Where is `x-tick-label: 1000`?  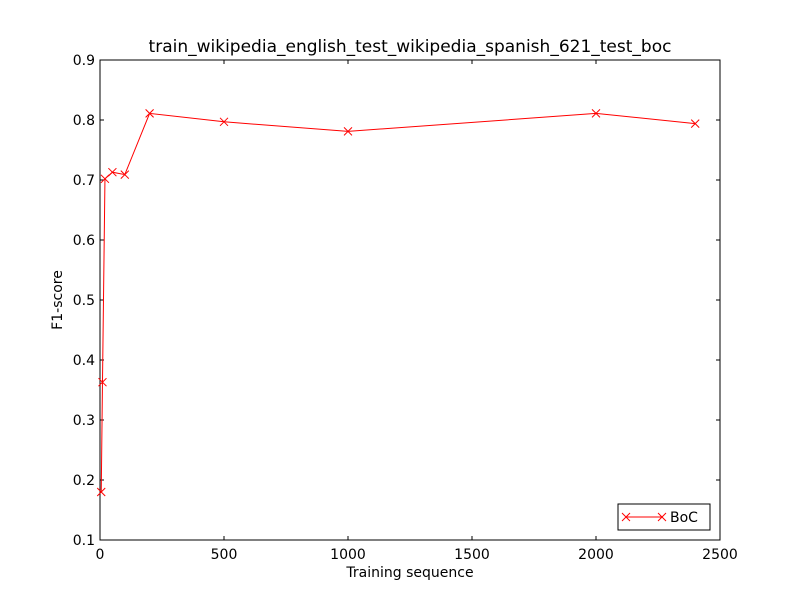
x-tick-label: 1000 is located at coordinates (348, 555).